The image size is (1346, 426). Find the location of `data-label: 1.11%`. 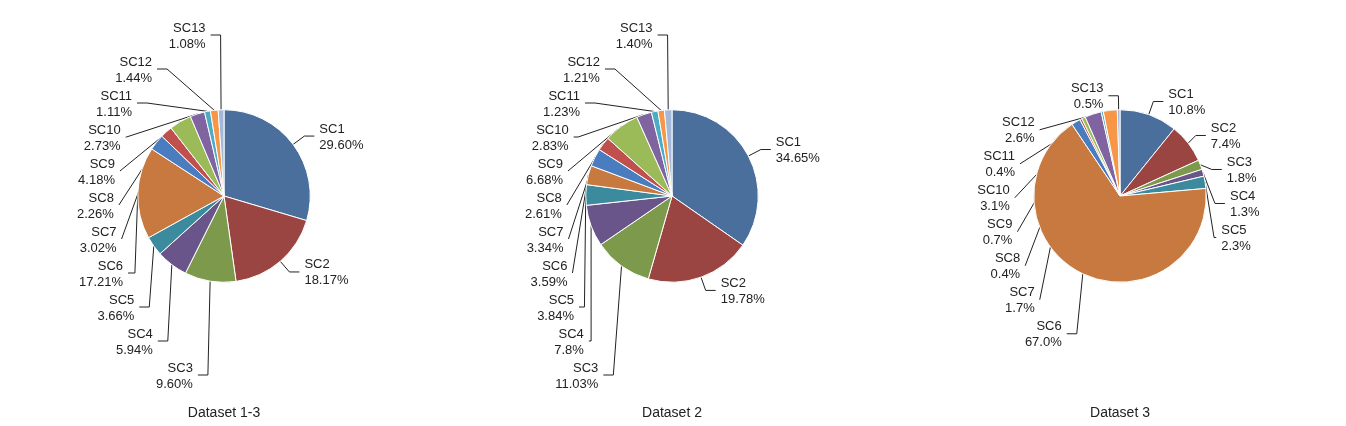

data-label: 1.11% is located at coordinates (114, 111).